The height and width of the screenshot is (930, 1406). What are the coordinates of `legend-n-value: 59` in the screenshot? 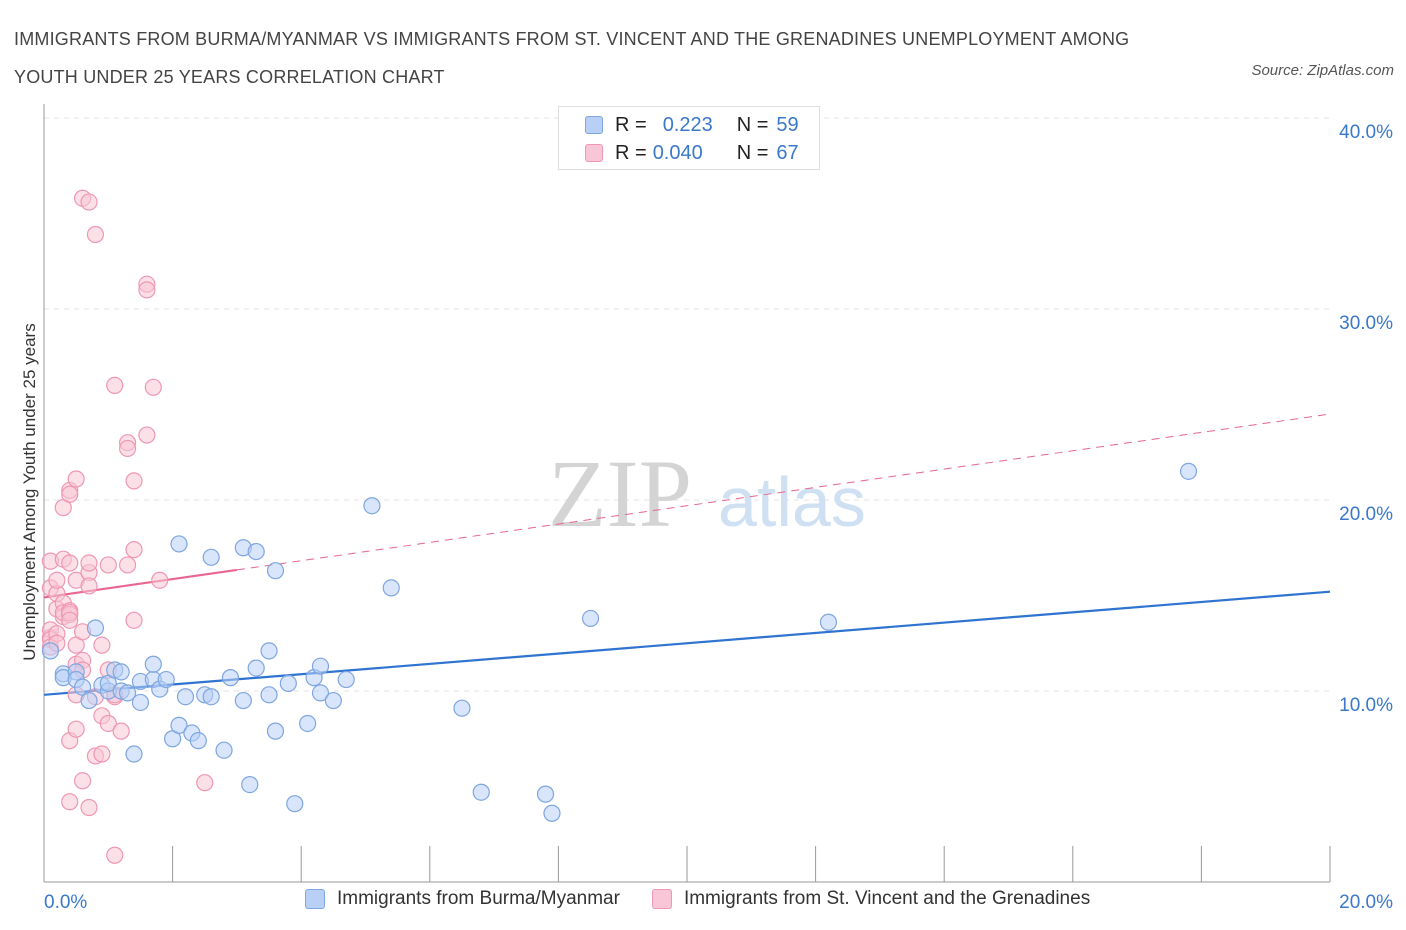 It's located at (787, 124).